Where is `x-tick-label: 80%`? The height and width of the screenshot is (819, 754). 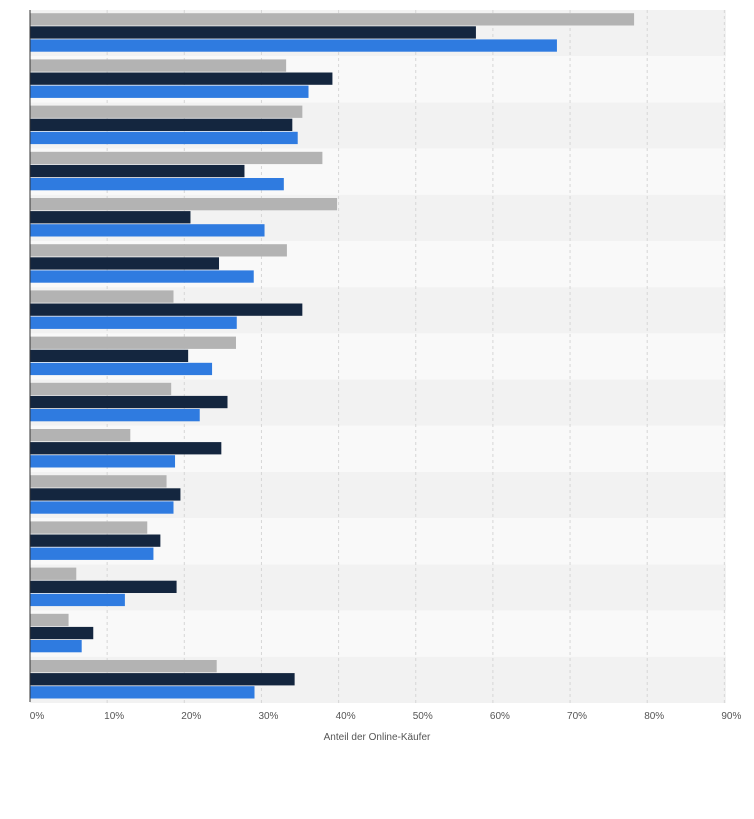 x-tick-label: 80% is located at coordinates (654, 716).